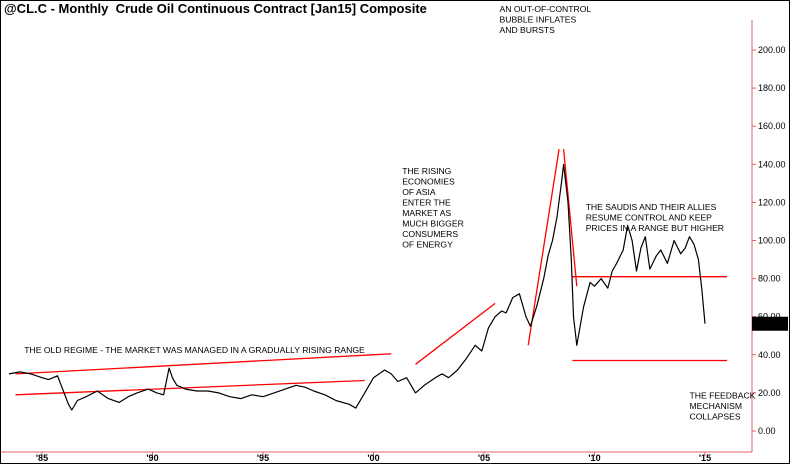 This screenshot has width=790, height=464. What do you see at coordinates (426, 202) in the screenshot?
I see `annotation-line: ENTER THE` at bounding box center [426, 202].